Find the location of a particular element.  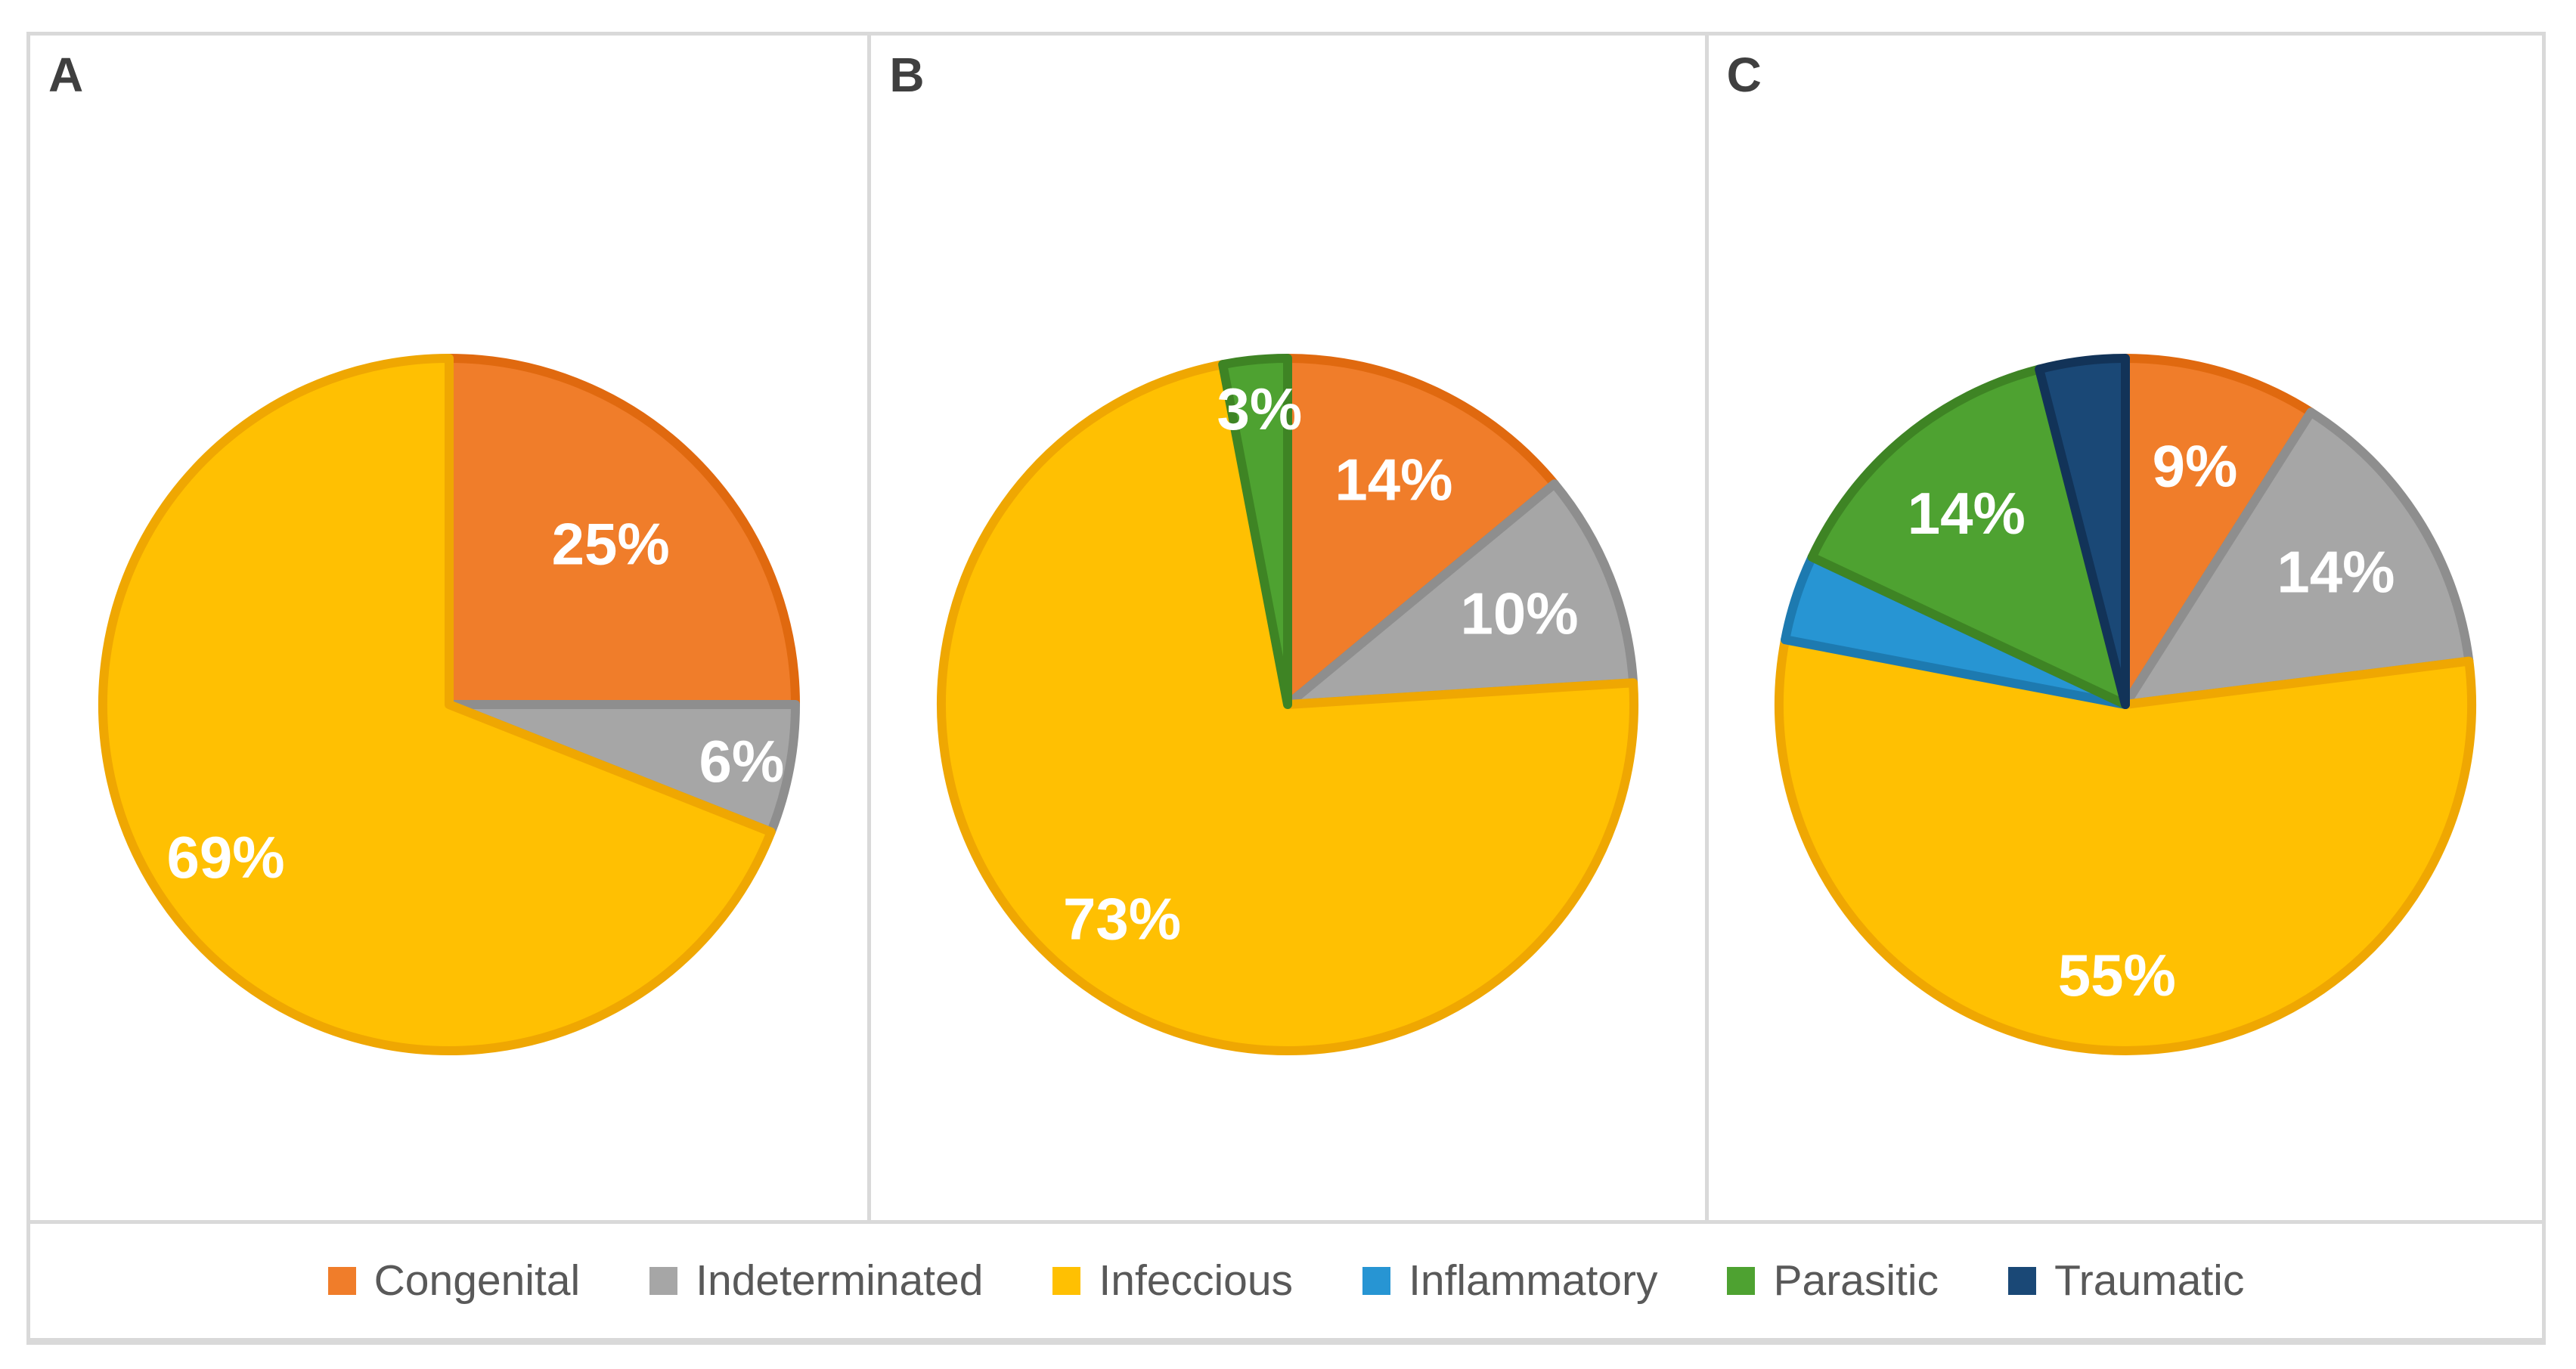

pie-chart-b: 14% 10% 73% 3% is located at coordinates (1288, 705).